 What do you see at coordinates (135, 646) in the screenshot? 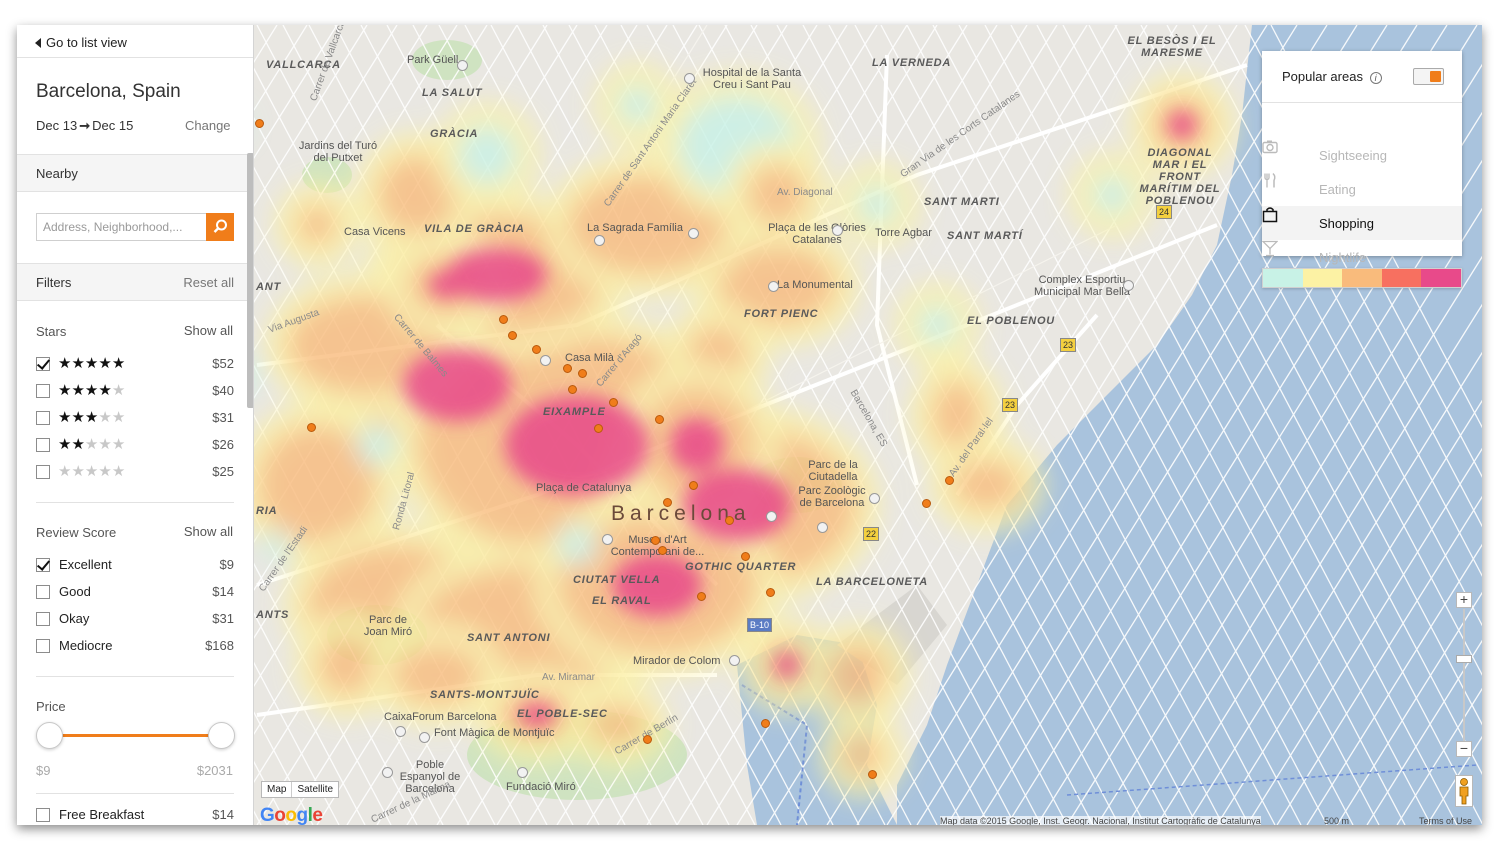
I see `review-filter-row: Mediocre $168` at bounding box center [135, 646].